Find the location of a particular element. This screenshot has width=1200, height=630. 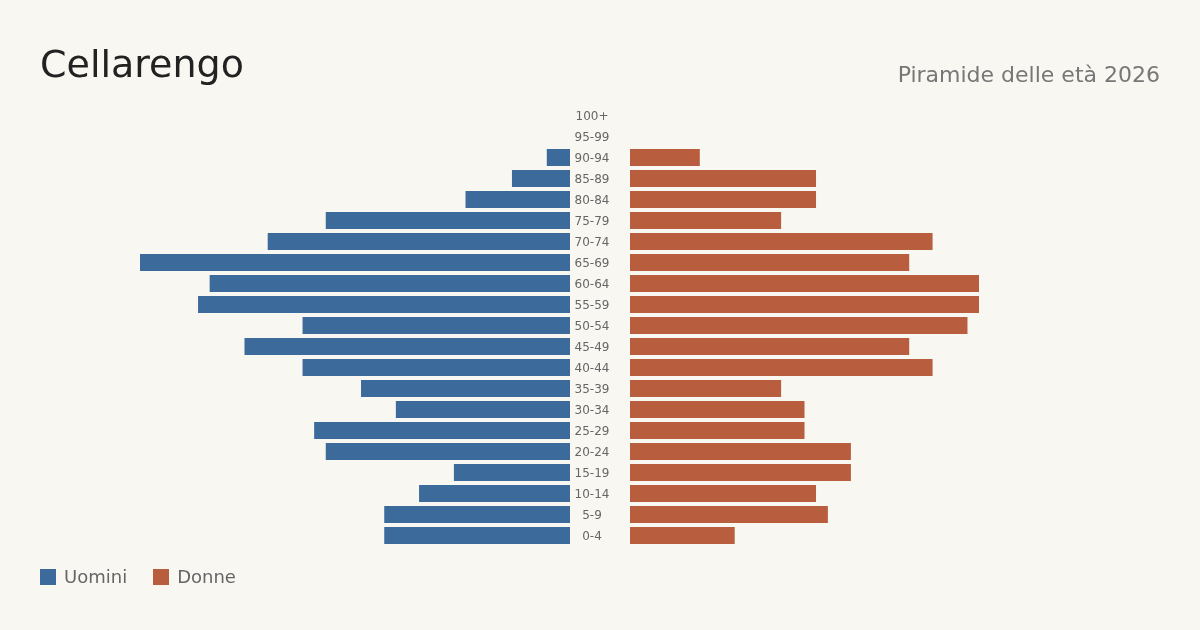

legend-label: Uomini is located at coordinates (95, 576).